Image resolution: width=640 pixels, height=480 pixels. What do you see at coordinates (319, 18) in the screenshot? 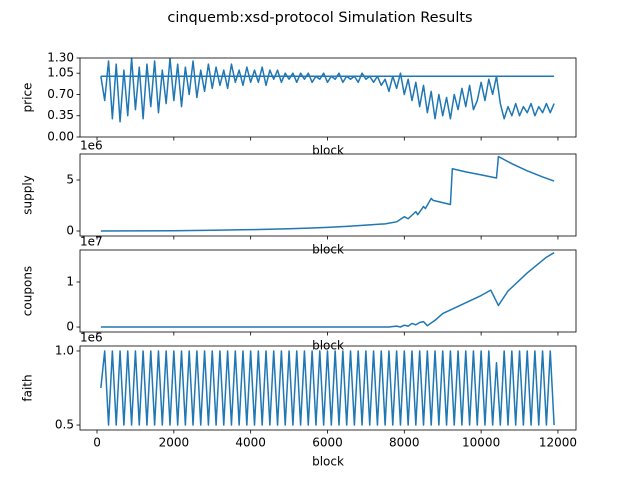
I see `figure-title: cinquemb:xsd-protocol Simulation Results` at bounding box center [319, 18].